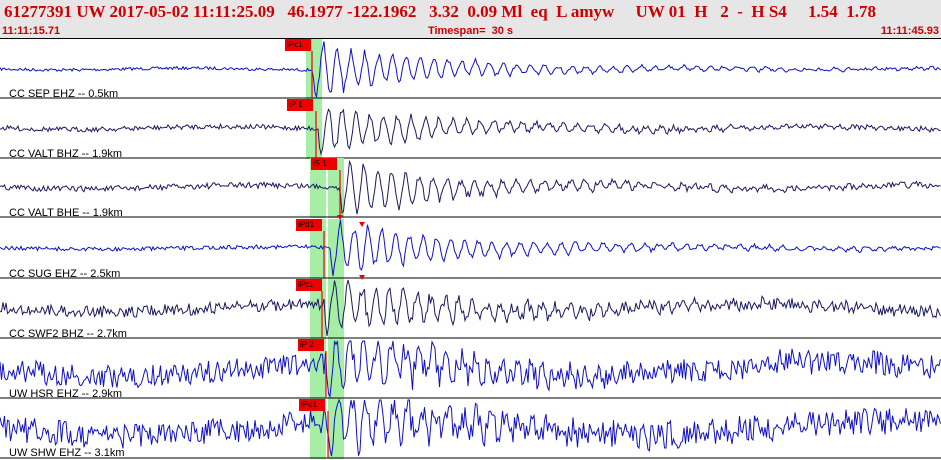  I want to click on trace-label: CC SUG EHZ -- 2.5km, so click(65, 274).